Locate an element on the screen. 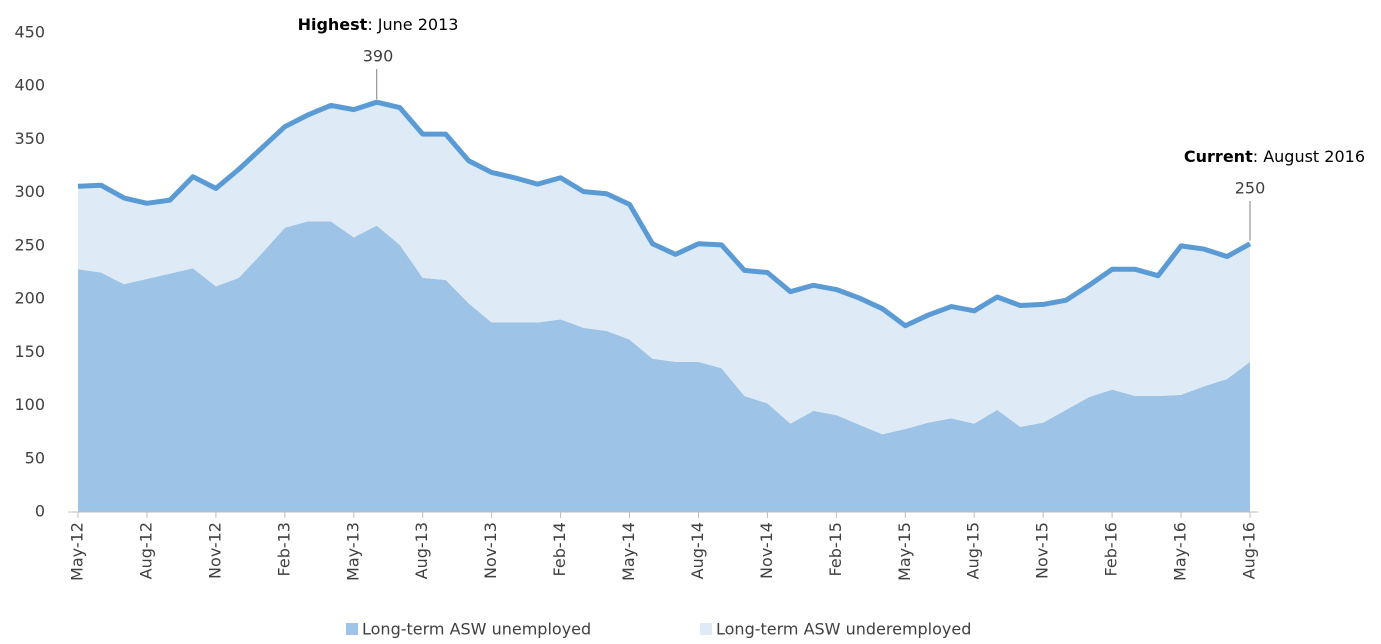 This screenshot has height=644, width=1381. annotation-value: 250 is located at coordinates (1250, 188).